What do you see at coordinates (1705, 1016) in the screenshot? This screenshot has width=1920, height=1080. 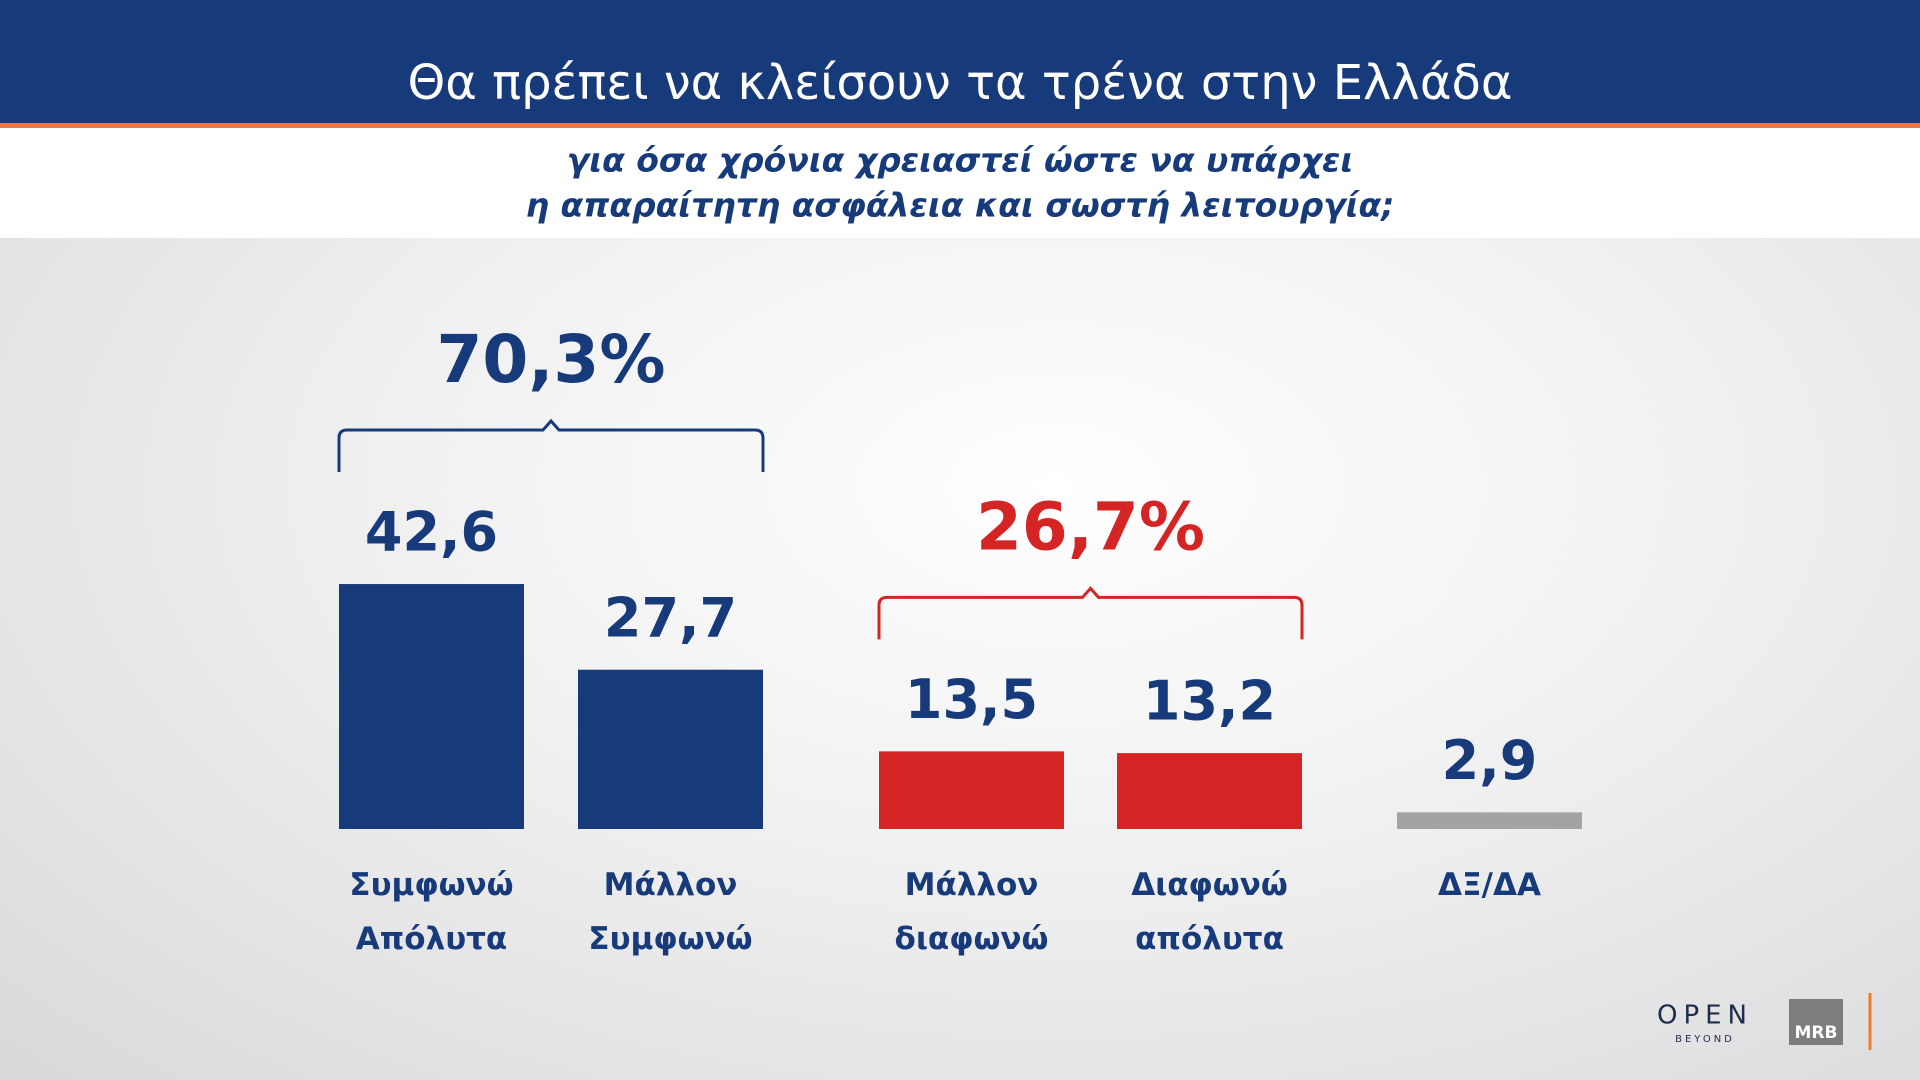 I see `logo-open: OPEN` at bounding box center [1705, 1016].